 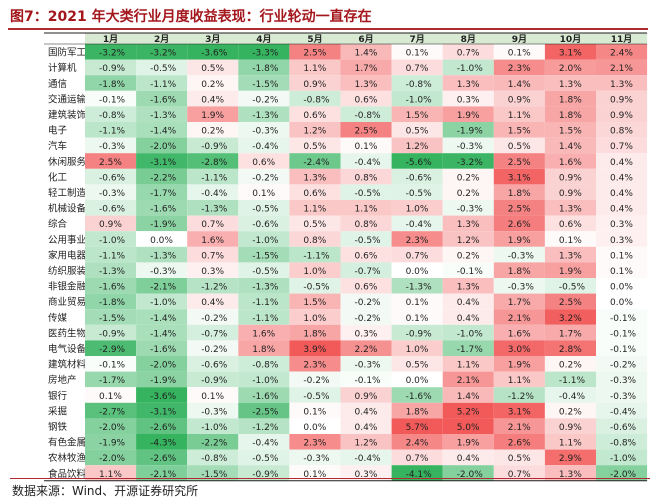 What do you see at coordinates (417, 54) in the screenshot?
I see `cell-value: 0.1%` at bounding box center [417, 54].